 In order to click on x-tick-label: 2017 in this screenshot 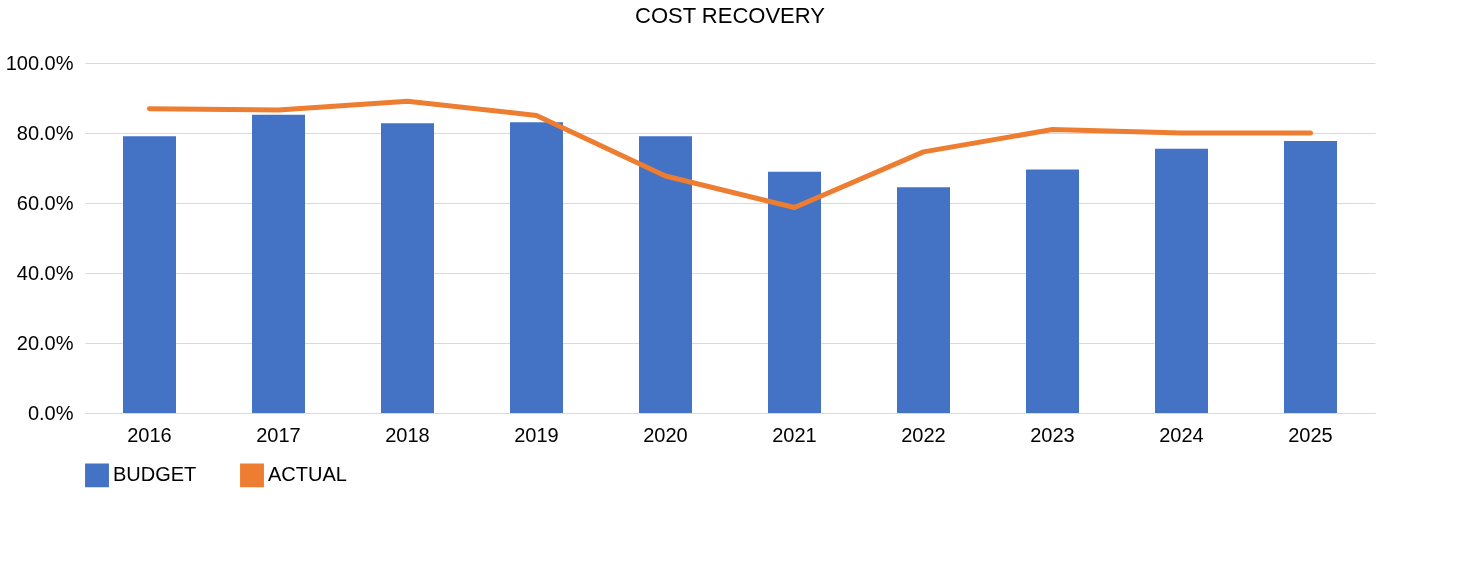, I will do `click(278, 434)`.